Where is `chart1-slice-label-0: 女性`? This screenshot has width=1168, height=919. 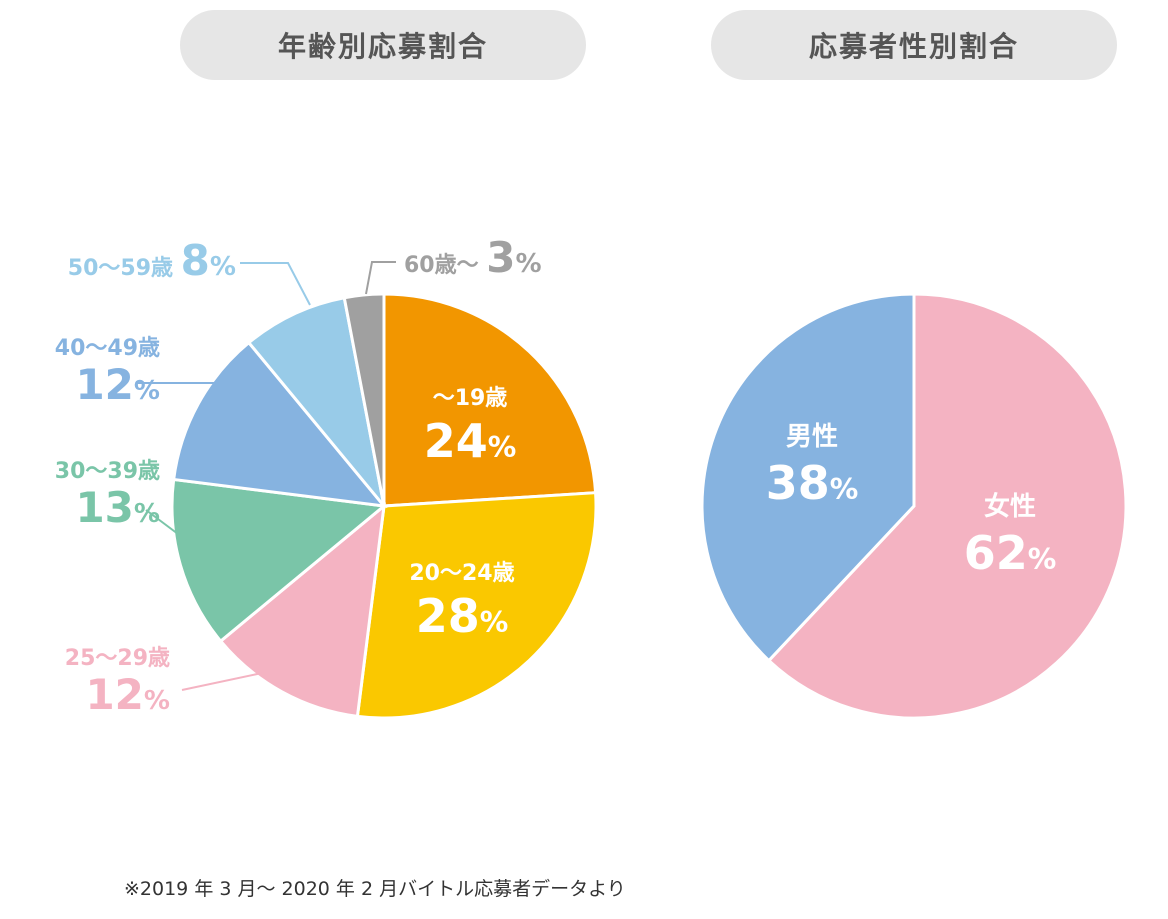 chart1-slice-label-0: 女性 is located at coordinates (1010, 506).